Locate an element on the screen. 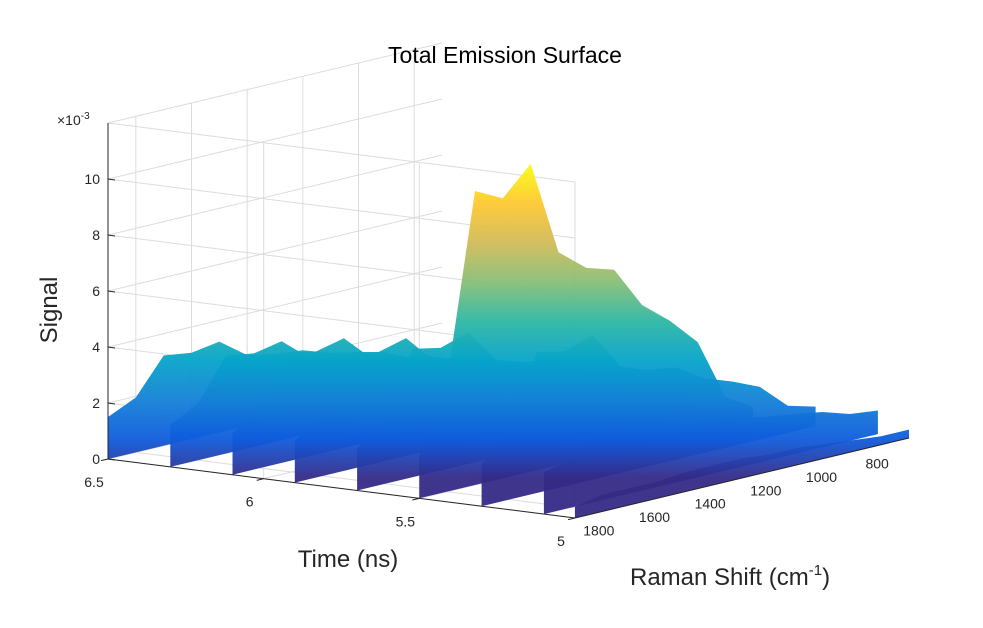 The height and width of the screenshot is (628, 983). signal-tick-label-4: 8 is located at coordinates (96, 235).